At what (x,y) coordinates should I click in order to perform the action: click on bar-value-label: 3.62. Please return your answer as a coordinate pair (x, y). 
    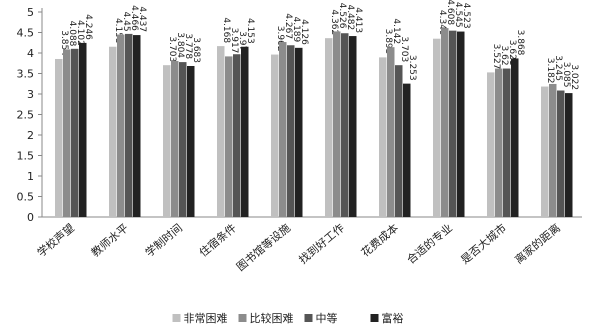
    Looking at the image, I should click on (504, 56).